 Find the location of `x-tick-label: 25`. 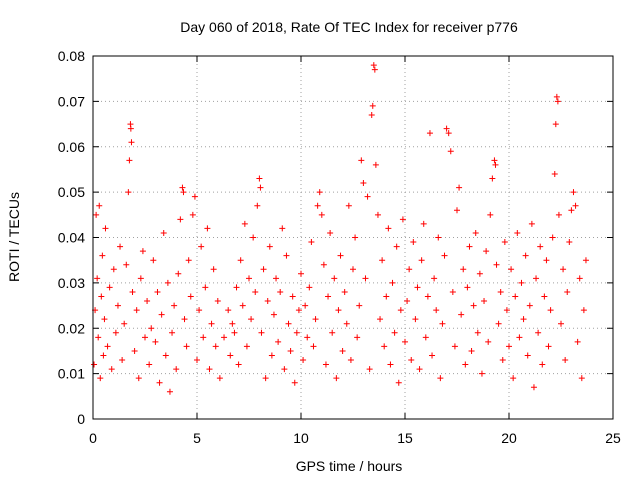

x-tick-label: 25 is located at coordinates (613, 438).